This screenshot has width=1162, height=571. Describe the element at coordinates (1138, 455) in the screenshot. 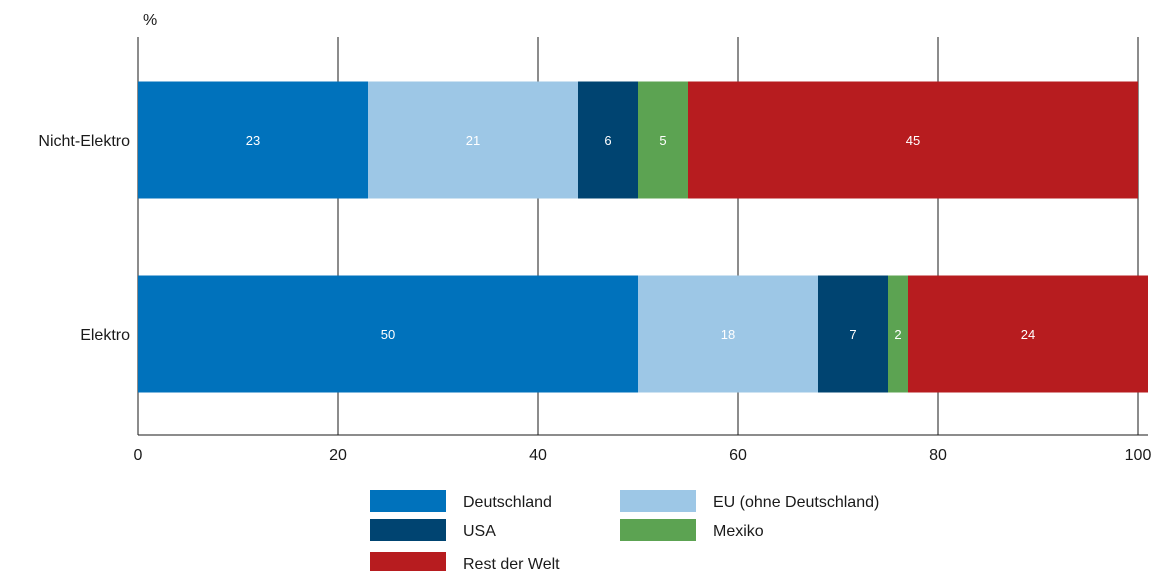

I see `x-tick-label: 100` at that location.